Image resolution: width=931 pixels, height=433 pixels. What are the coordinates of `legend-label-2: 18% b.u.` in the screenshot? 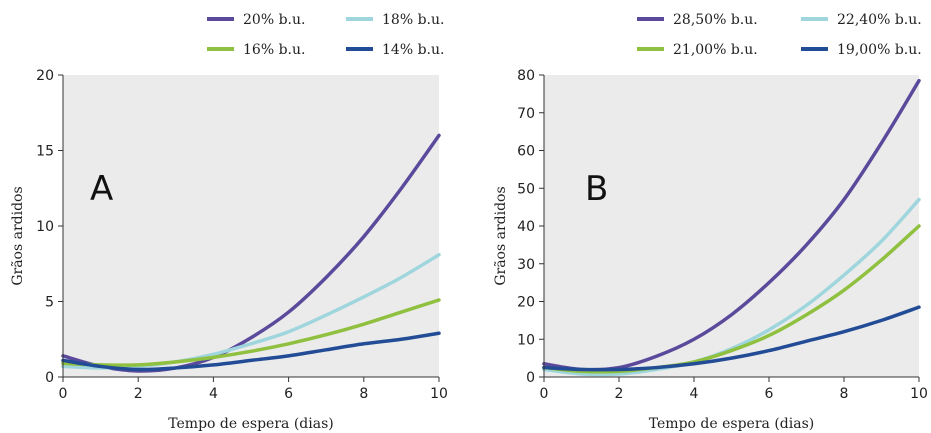 It's located at (413, 20).